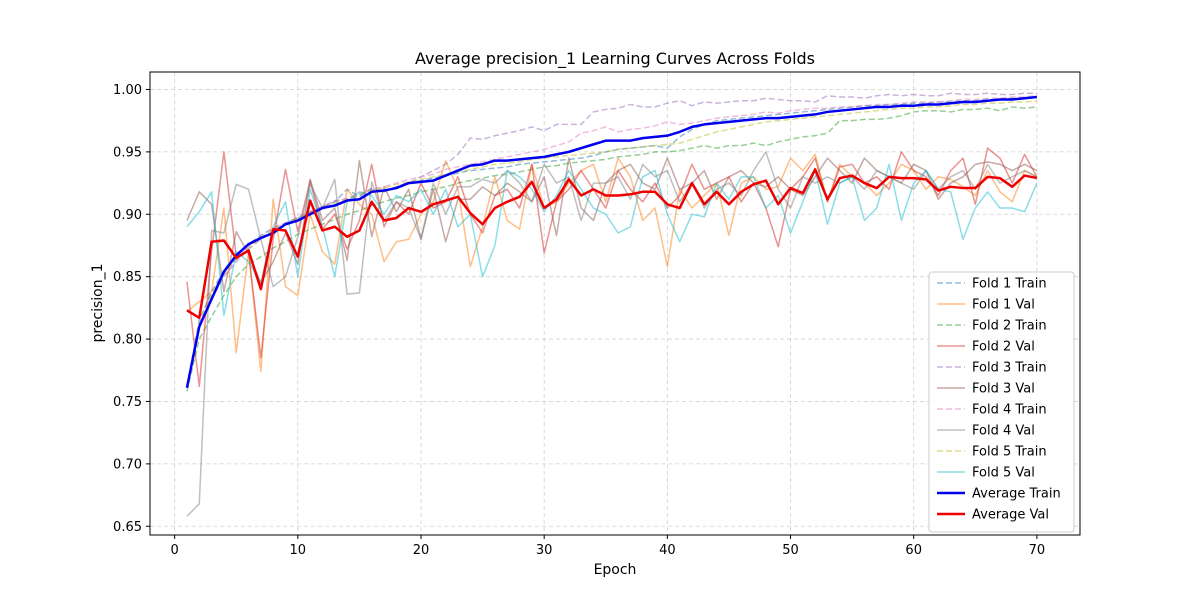 This screenshot has width=1200, height=600. I want to click on x-tick-label: 20, so click(421, 550).